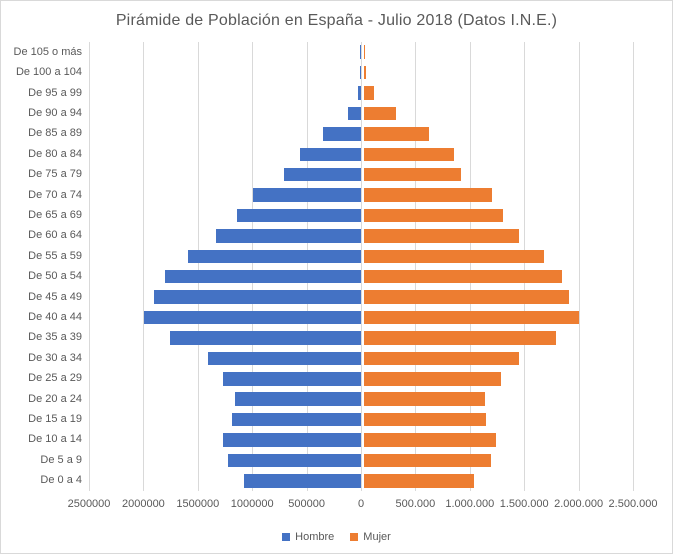 The width and height of the screenshot is (673, 554). What do you see at coordinates (55, 276) in the screenshot?
I see `age-label-11: De 50 a 54` at bounding box center [55, 276].